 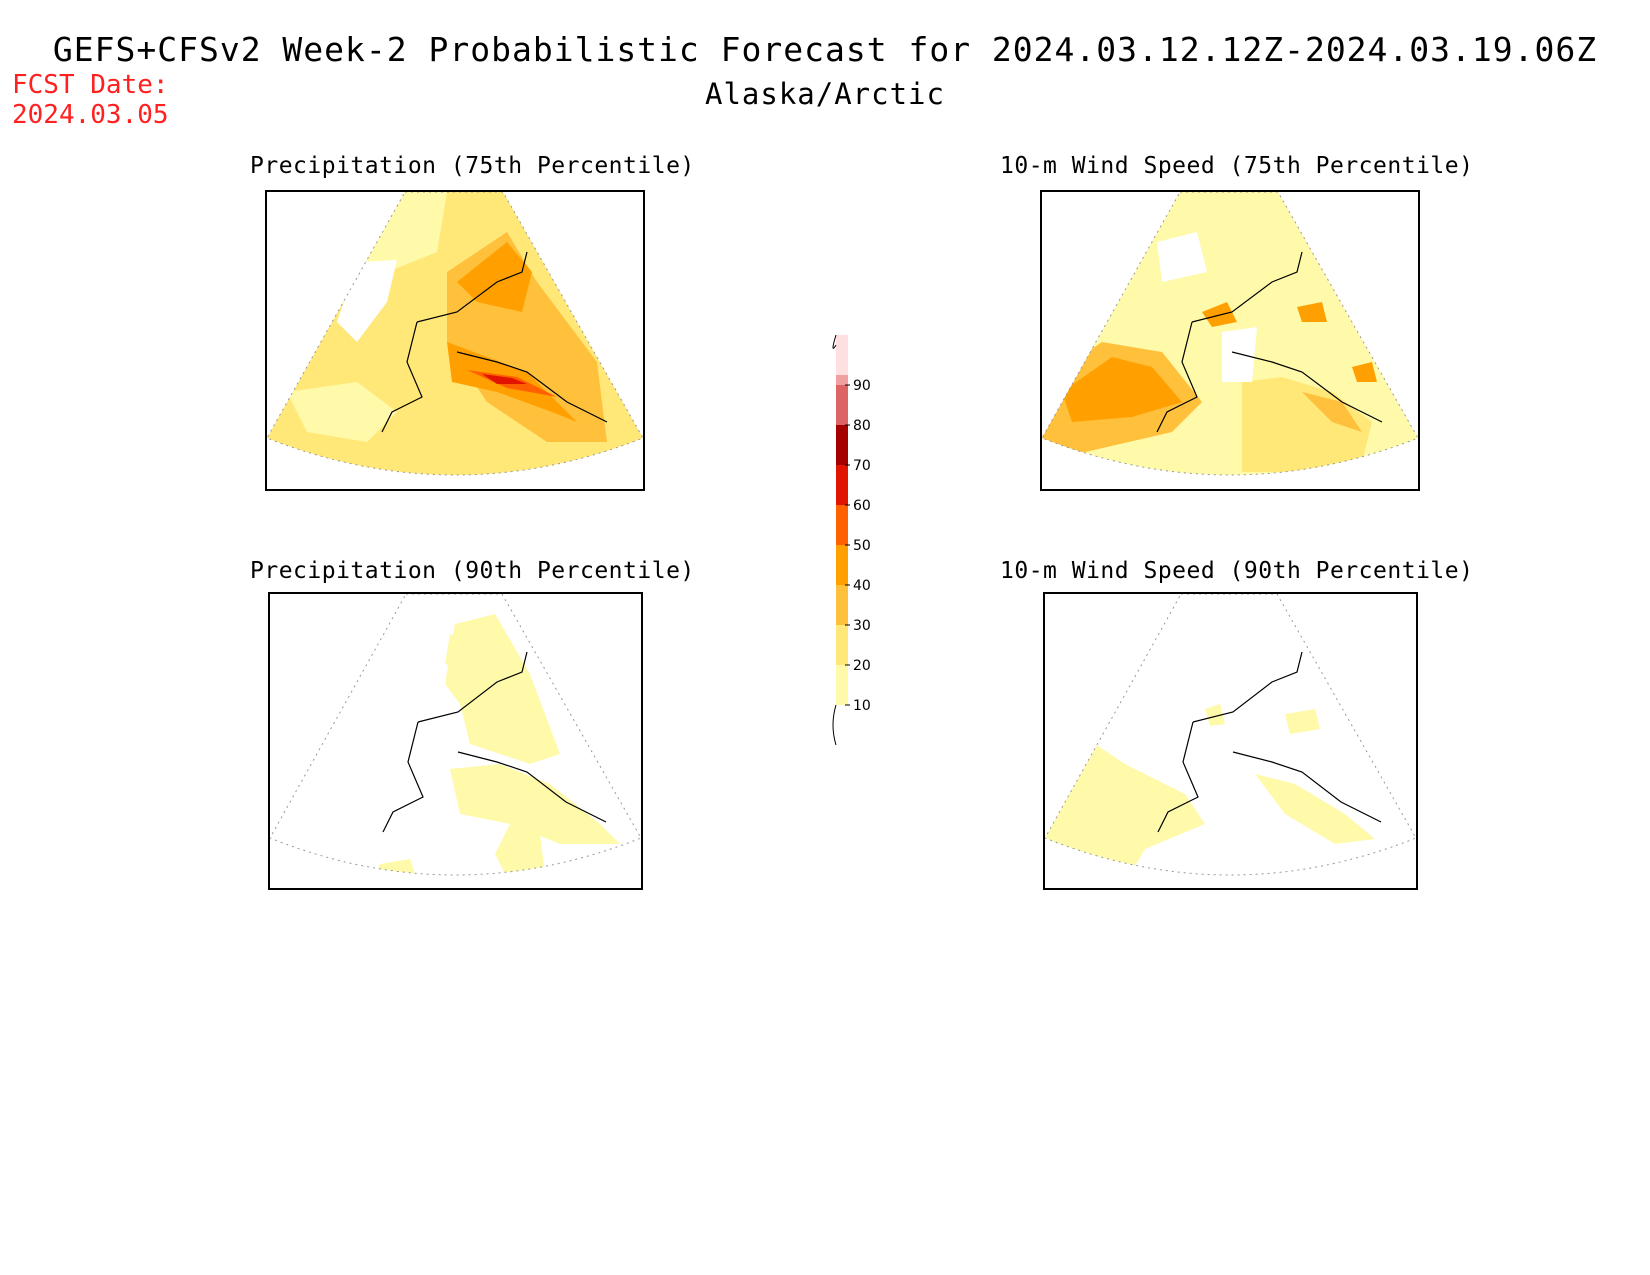 I want to click on forecast-date-label: FCST Date:, so click(x=90, y=85).